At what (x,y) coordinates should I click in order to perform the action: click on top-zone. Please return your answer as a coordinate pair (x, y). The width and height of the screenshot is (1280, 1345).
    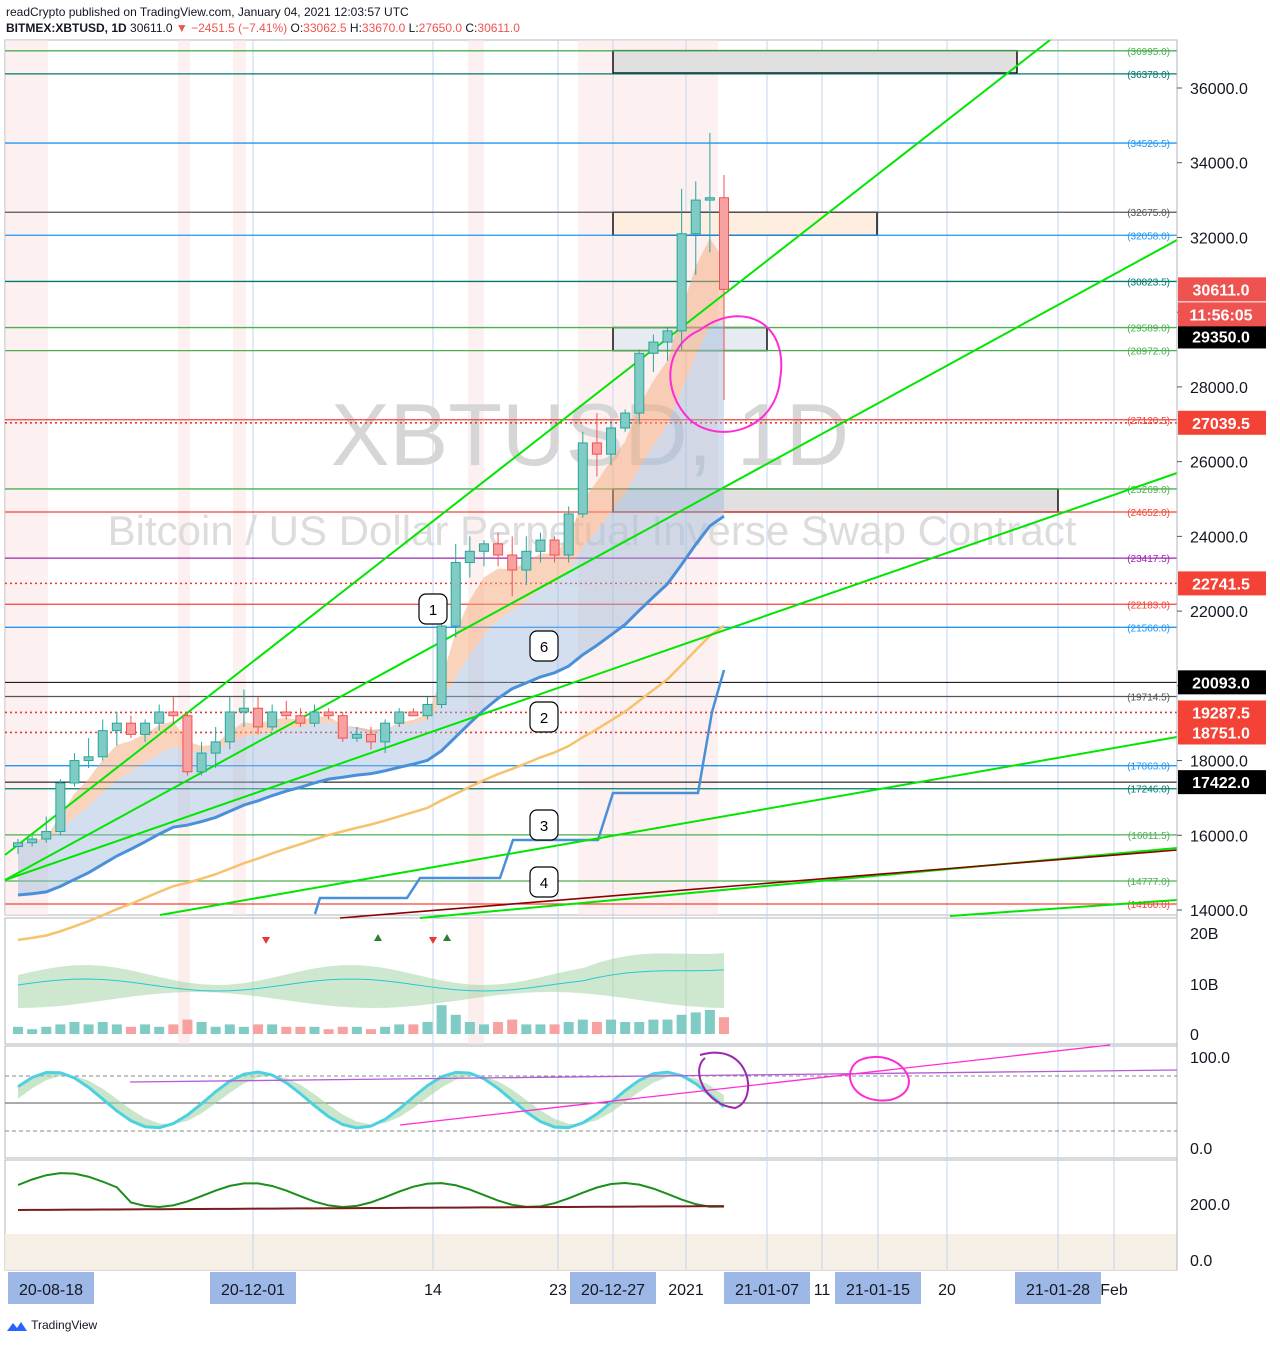
    Looking at the image, I should click on (815, 61).